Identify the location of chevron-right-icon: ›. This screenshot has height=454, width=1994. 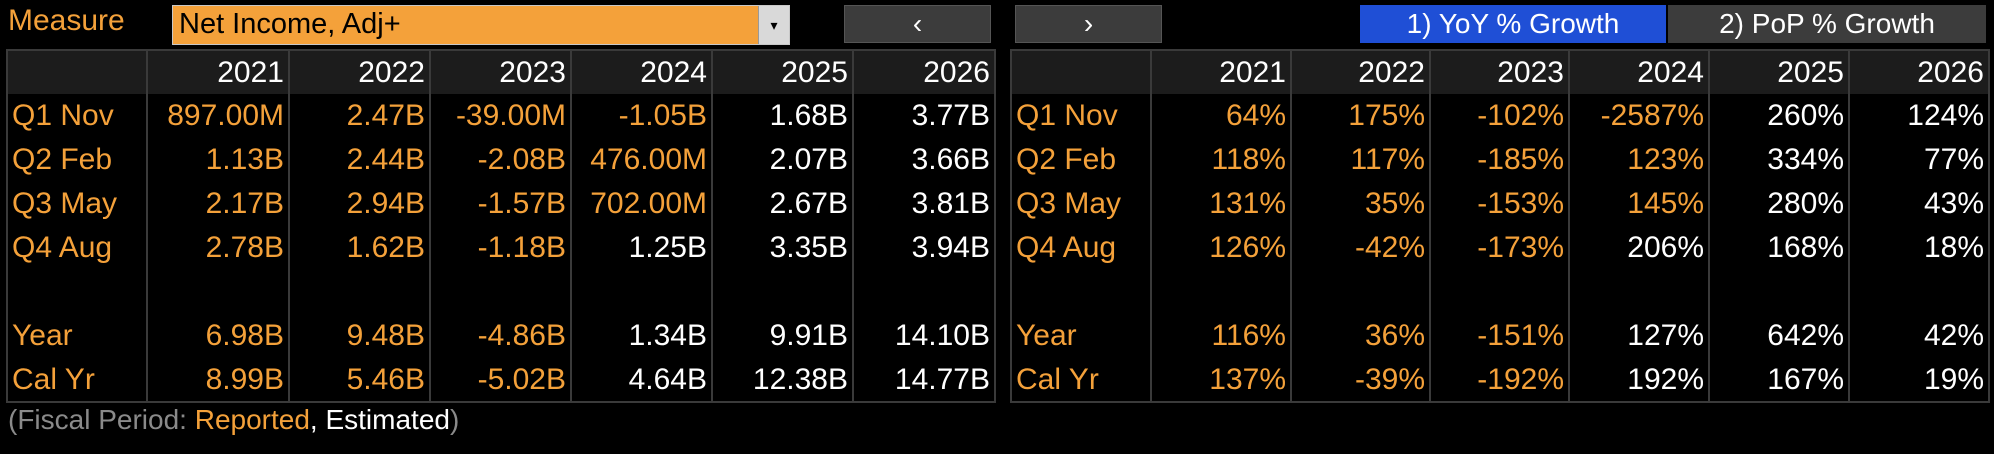
(1088, 23).